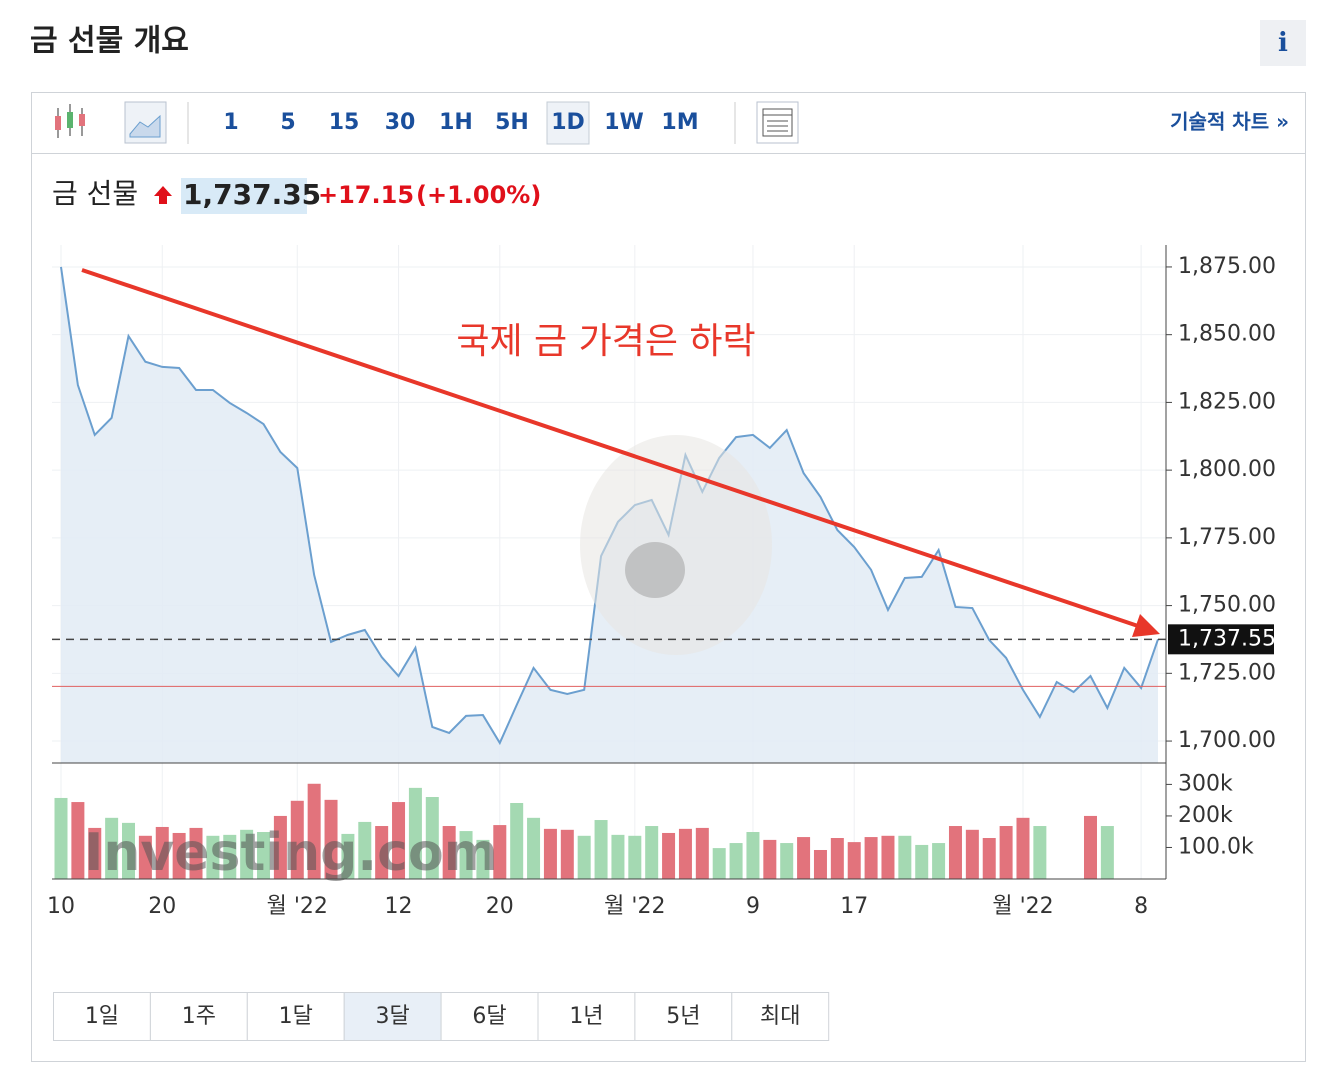 The image size is (1326, 1086). I want to click on quote-price: 1,737.35, so click(252, 194).